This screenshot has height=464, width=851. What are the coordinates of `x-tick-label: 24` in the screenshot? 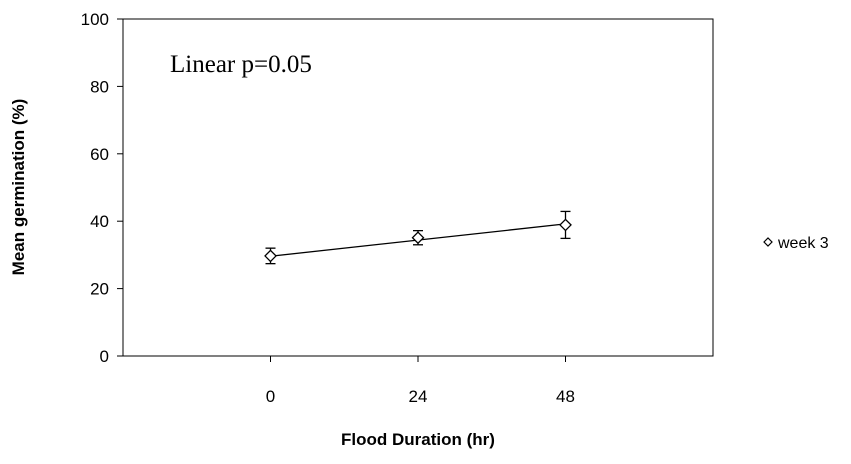 It's located at (418, 396).